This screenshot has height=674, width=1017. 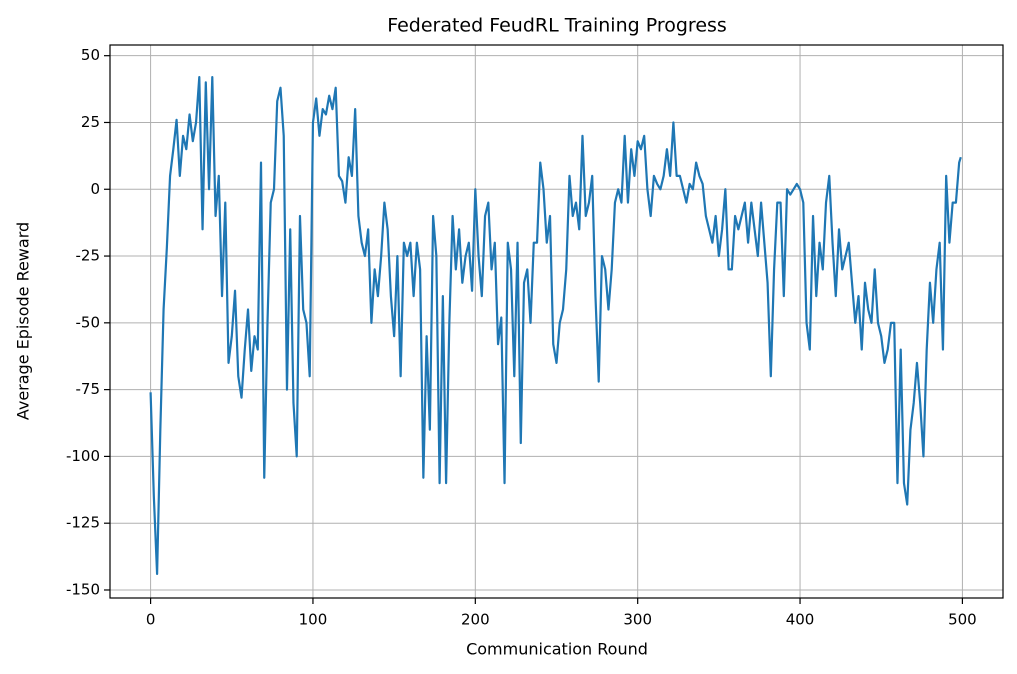 What do you see at coordinates (557, 649) in the screenshot?
I see `x-axis-label: Communication Round` at bounding box center [557, 649].